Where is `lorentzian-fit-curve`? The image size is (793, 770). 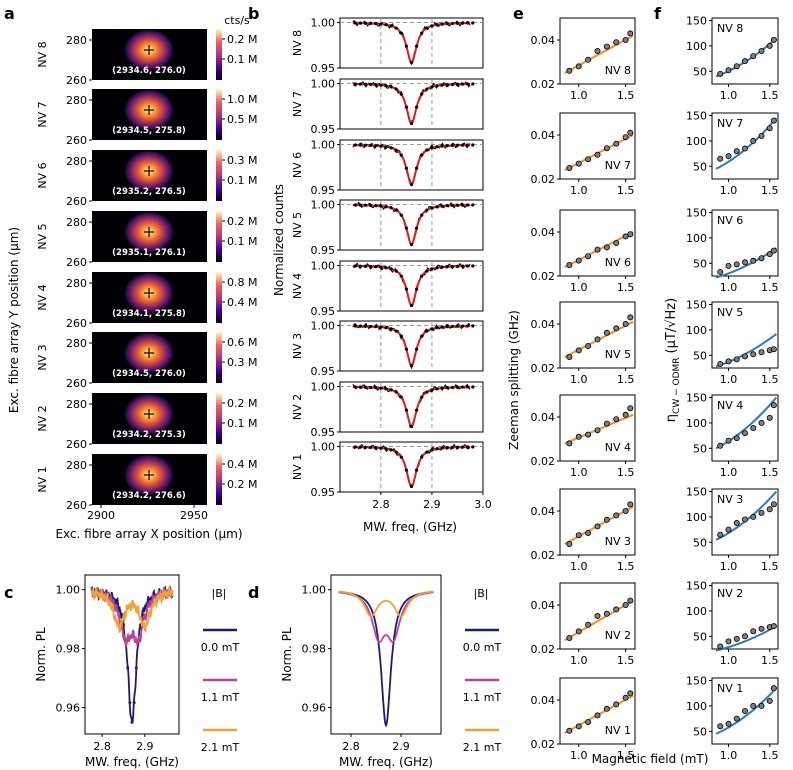 lorentzian-fit-curve is located at coordinates (411, 165).